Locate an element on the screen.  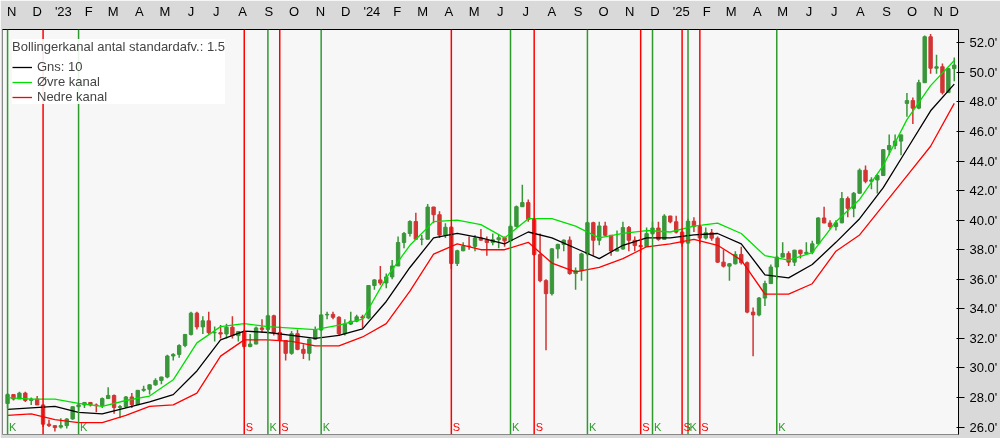
legend-label: Nedre kanal is located at coordinates (72, 96).